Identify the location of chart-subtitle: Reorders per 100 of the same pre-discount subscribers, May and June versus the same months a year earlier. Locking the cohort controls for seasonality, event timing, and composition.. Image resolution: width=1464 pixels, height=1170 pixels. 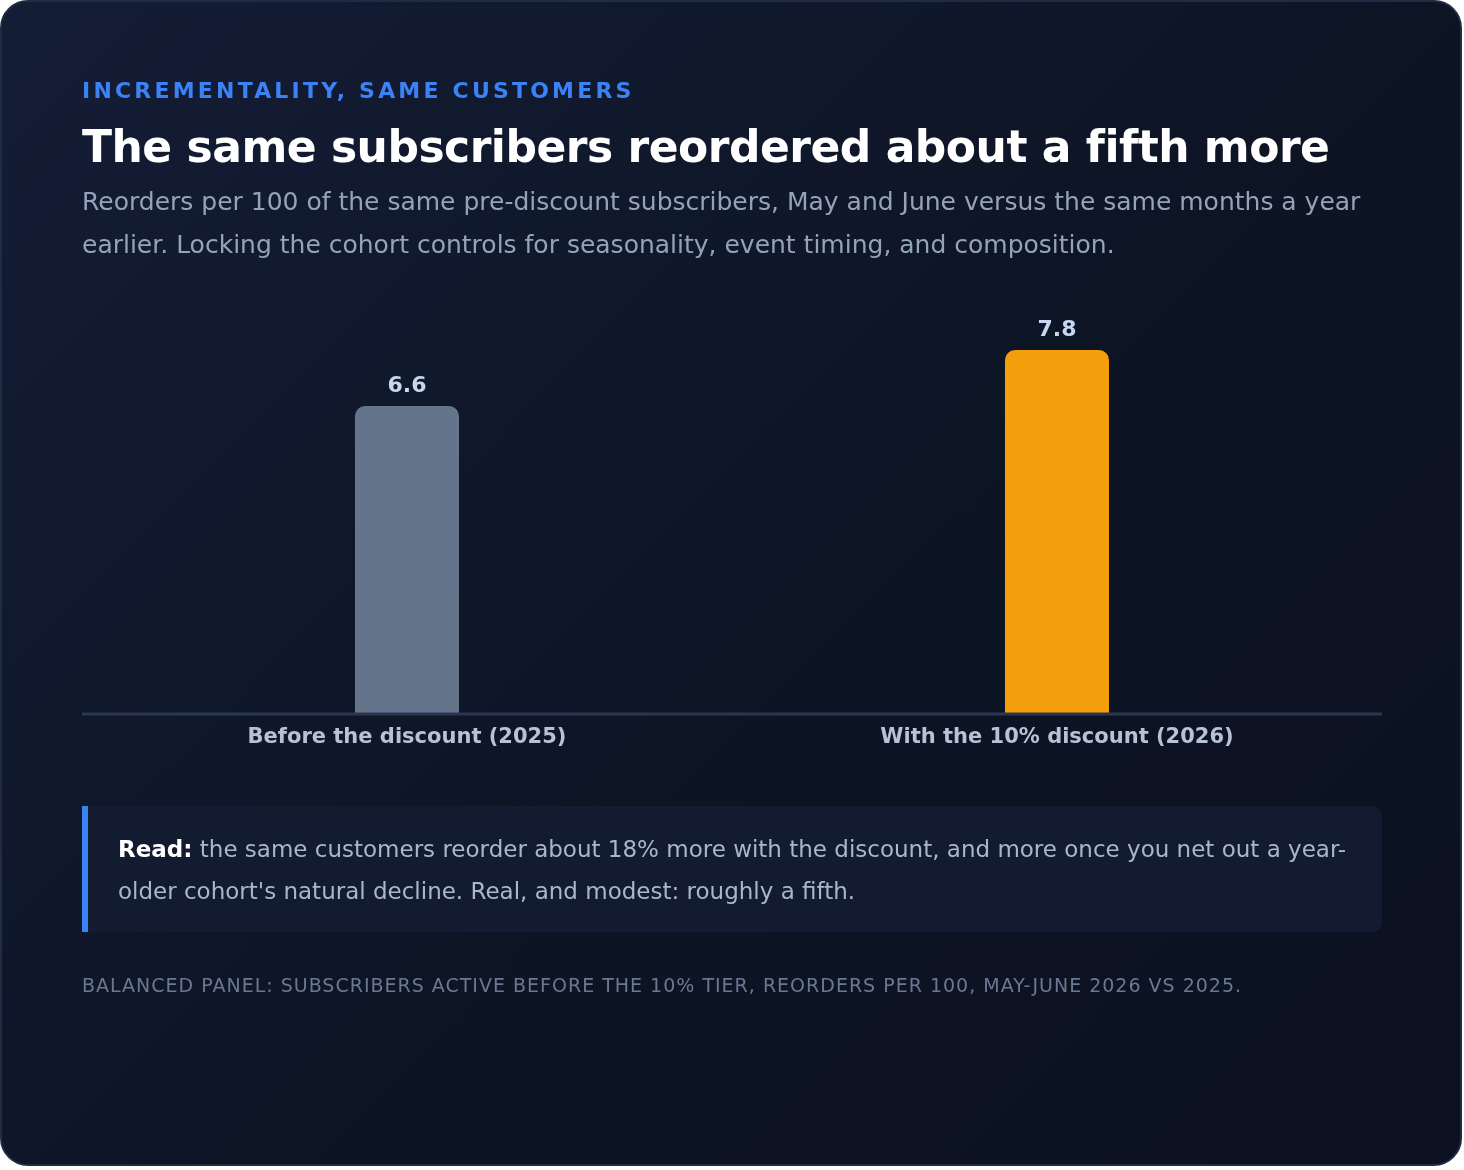
(722, 223).